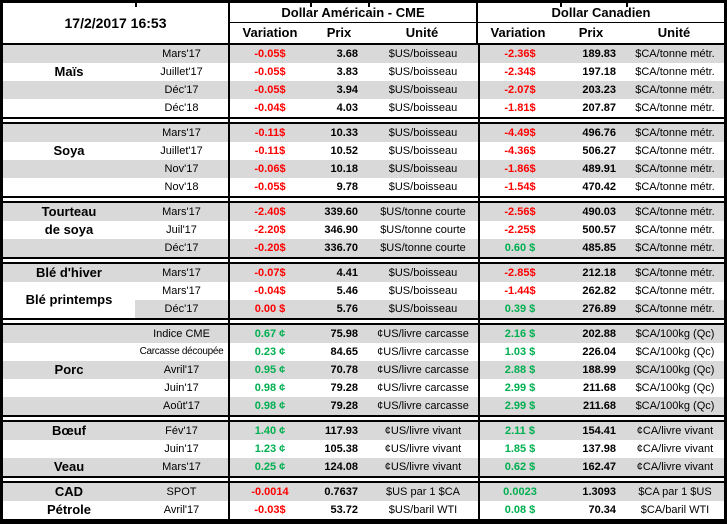 The width and height of the screenshot is (727, 524). Describe the element at coordinates (347, 90) in the screenshot. I see `us-price-cell: 3.94` at that location.